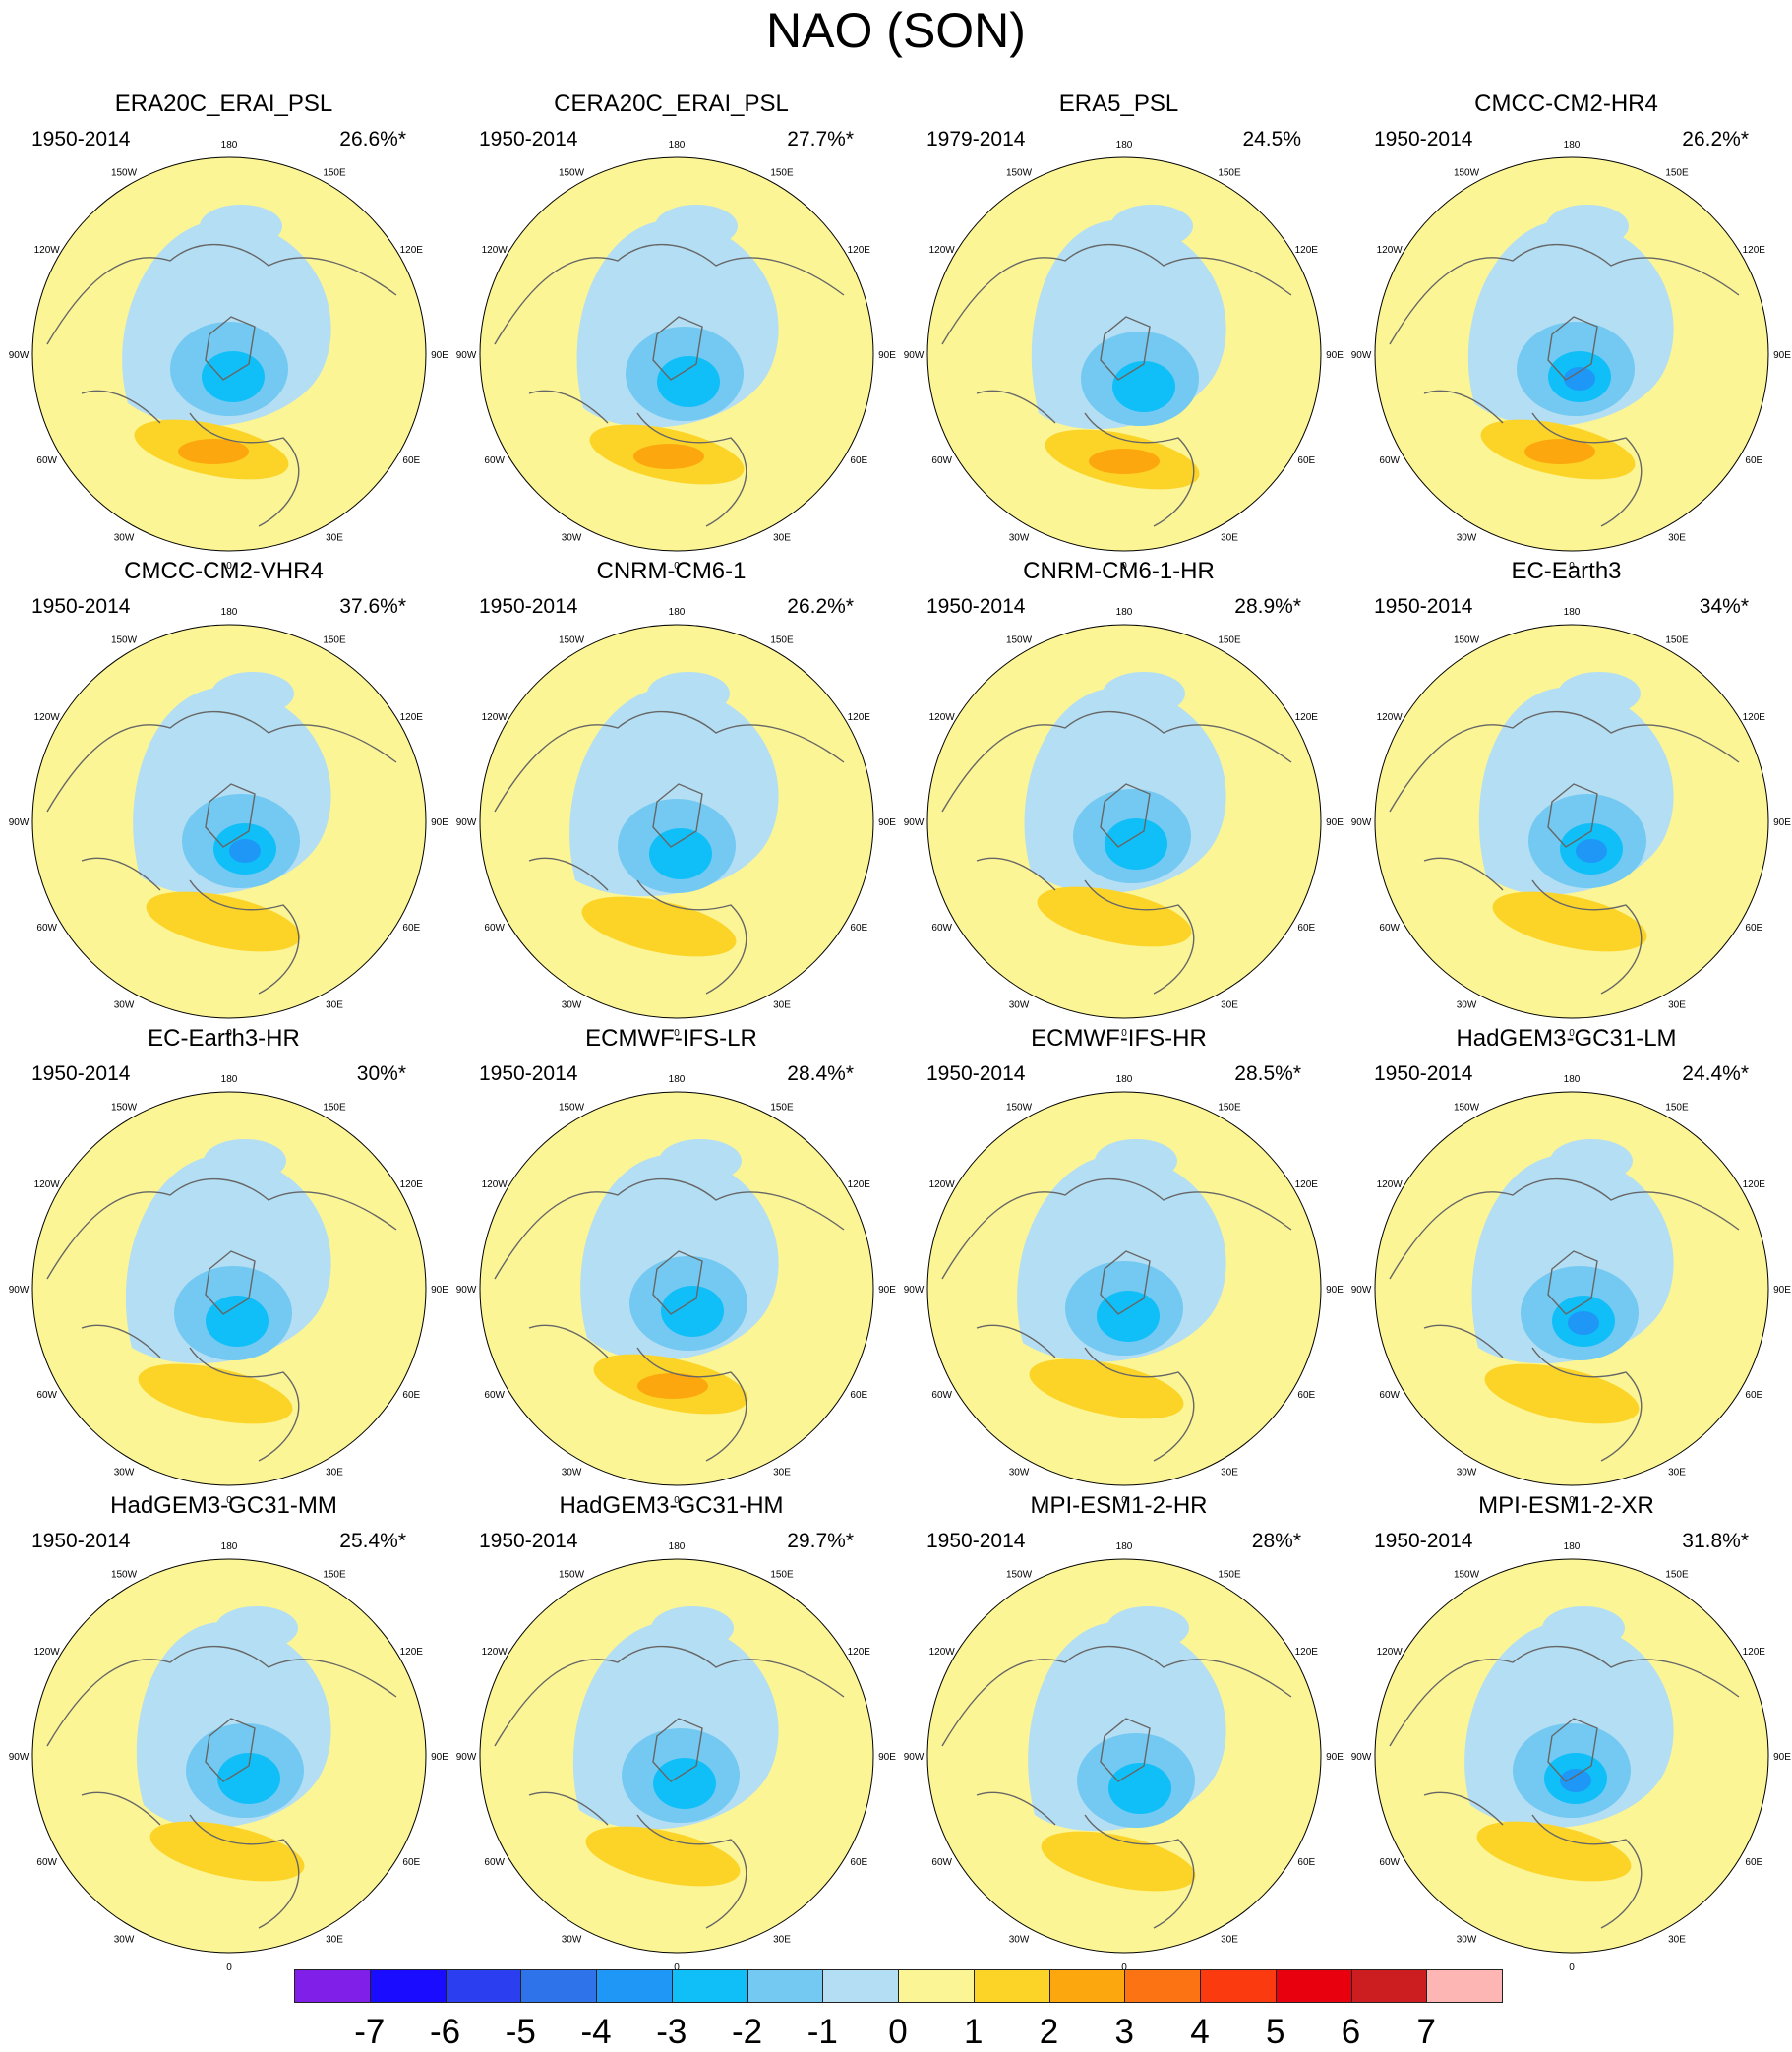  Describe the element at coordinates (572, 173) in the screenshot. I see `longitude-label: 150W` at that location.